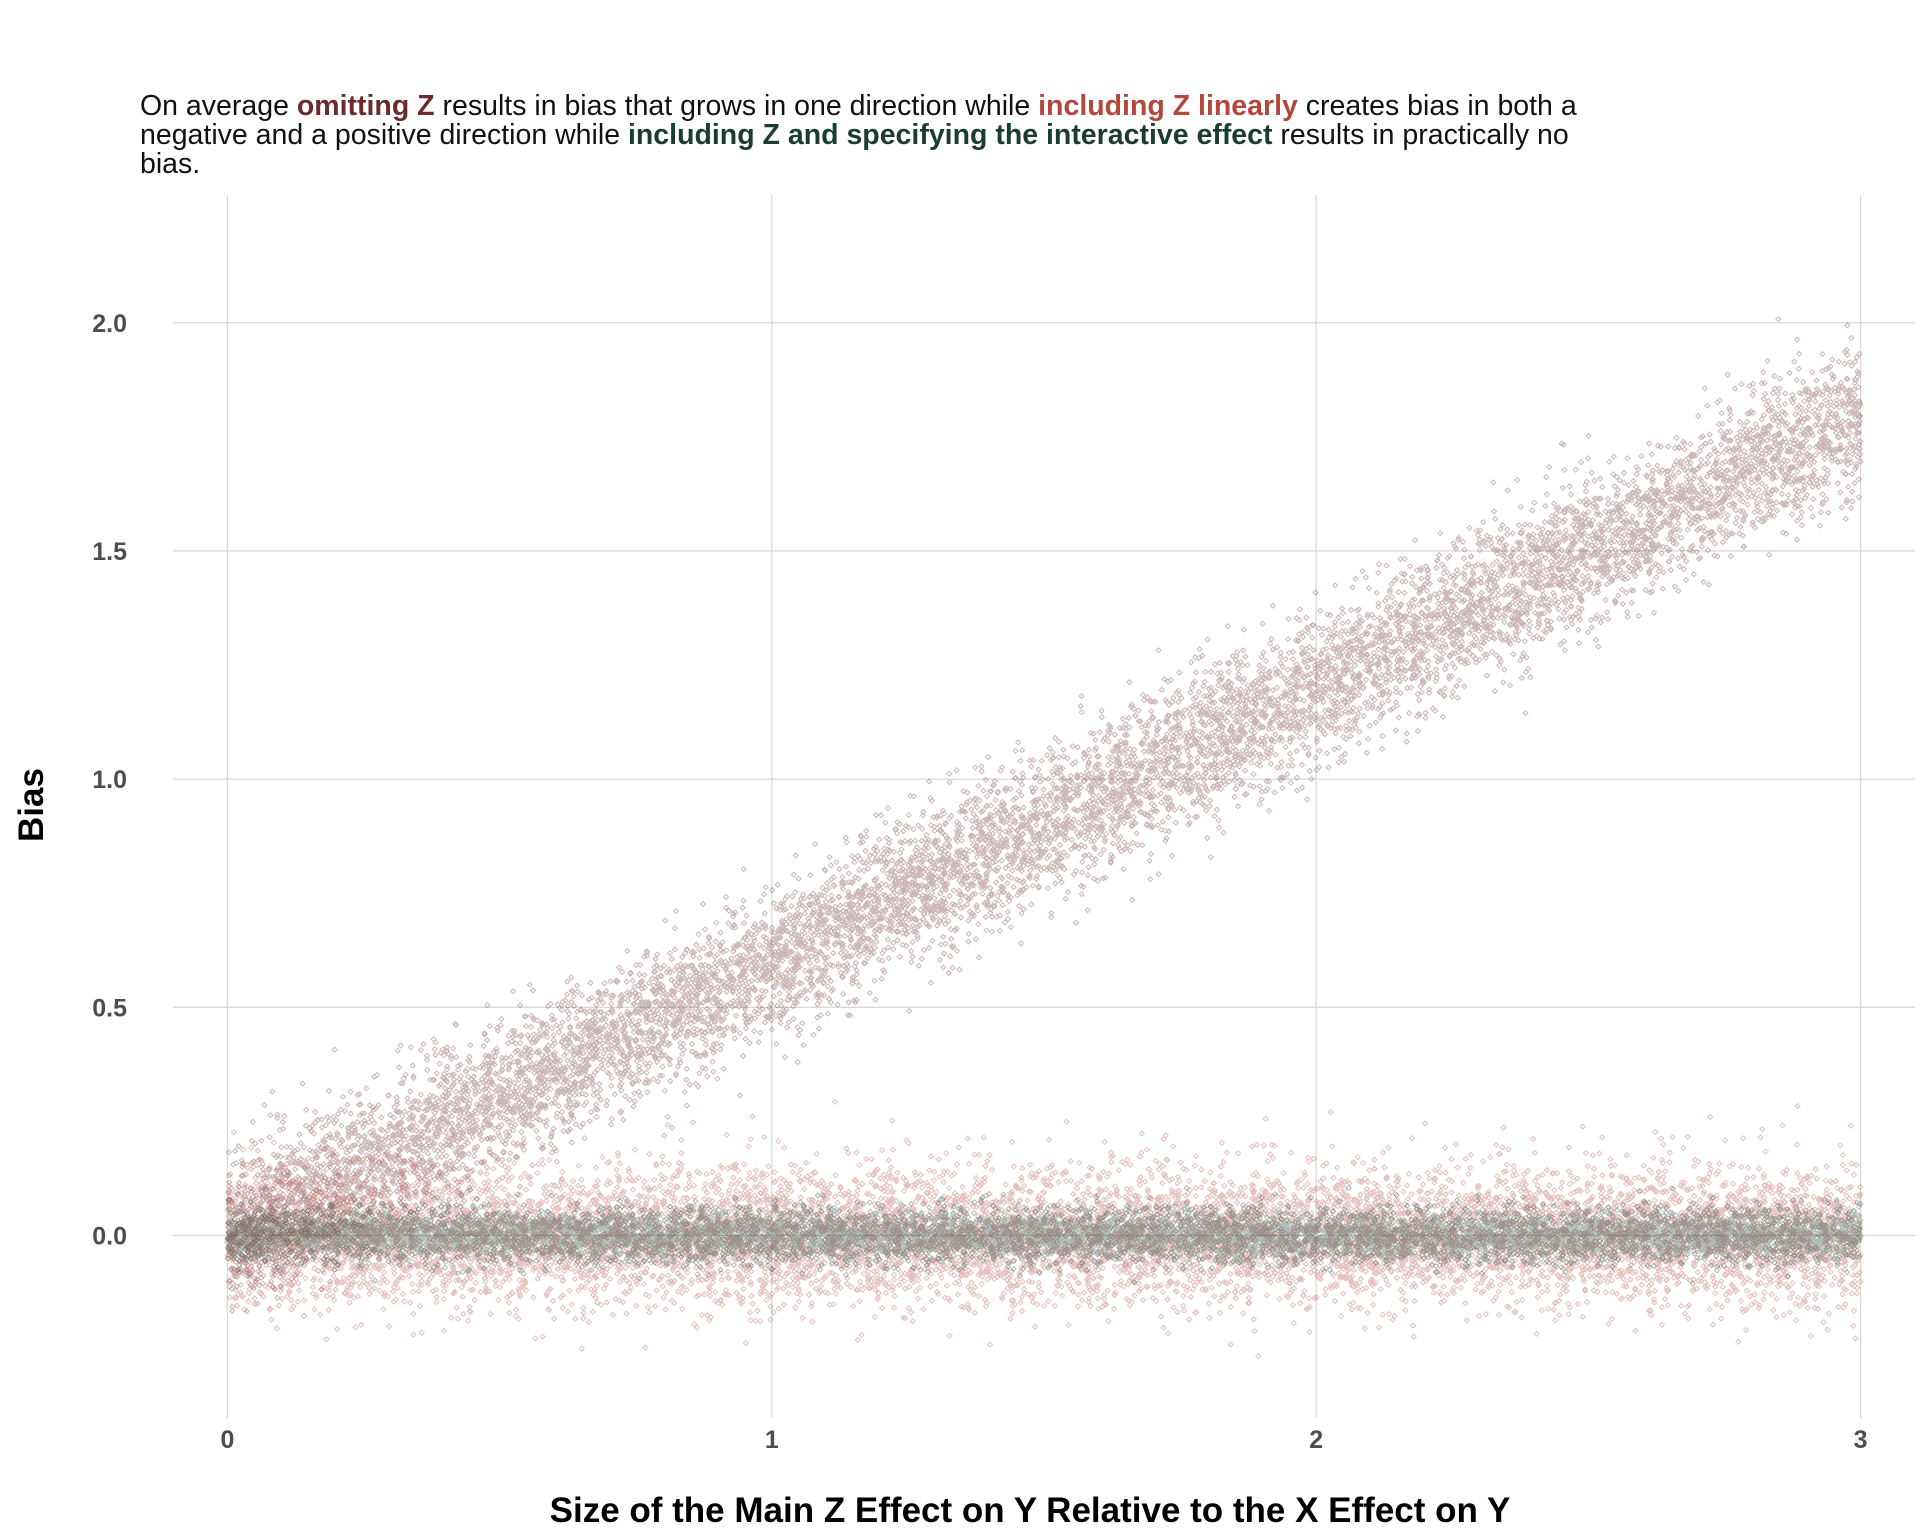 The image size is (1920, 1536). I want to click on point-marks-interactive, so click(1044, 1235).